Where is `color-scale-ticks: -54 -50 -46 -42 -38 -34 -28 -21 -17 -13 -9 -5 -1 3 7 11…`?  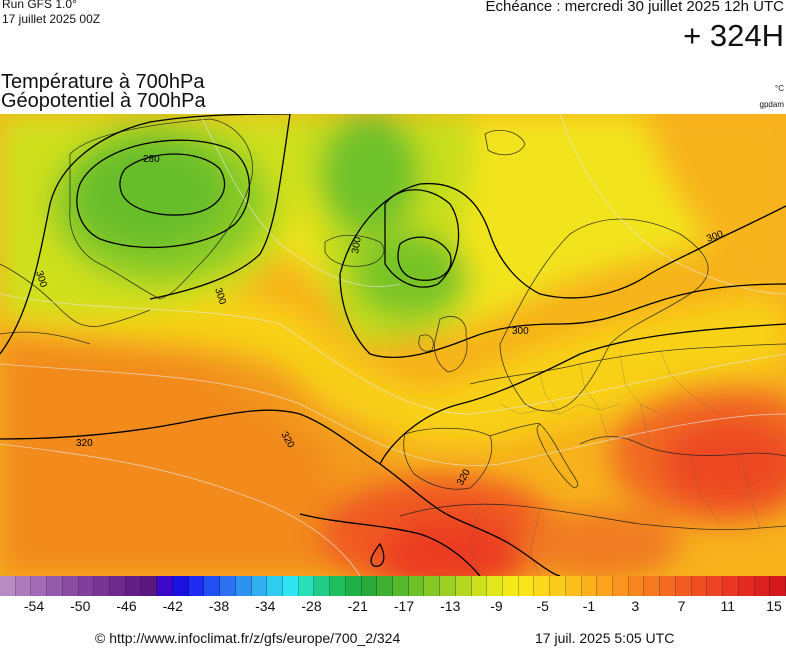 color-scale-ticks: -54 -50 -46 -42 -38 -34 -28 -21 -17 -13 -9 -5 -1 3 7 11… is located at coordinates (393, 608).